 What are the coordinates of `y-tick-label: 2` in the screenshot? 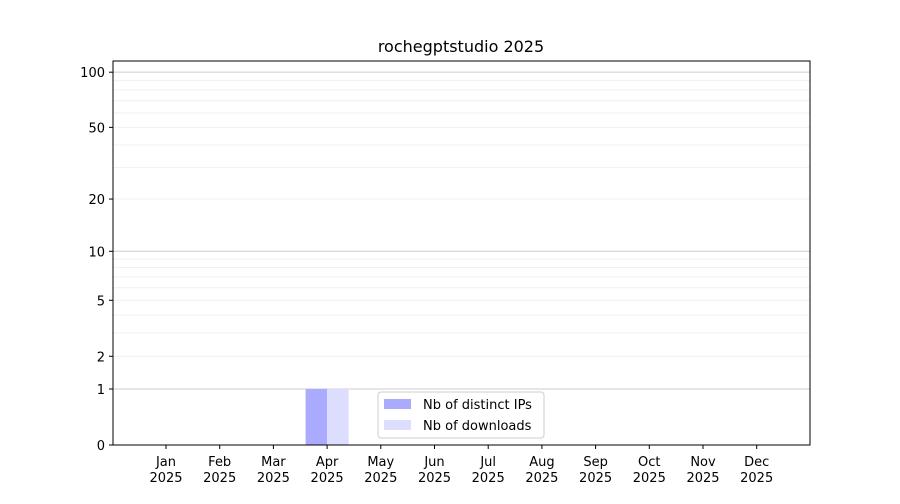 It's located at (101, 357).